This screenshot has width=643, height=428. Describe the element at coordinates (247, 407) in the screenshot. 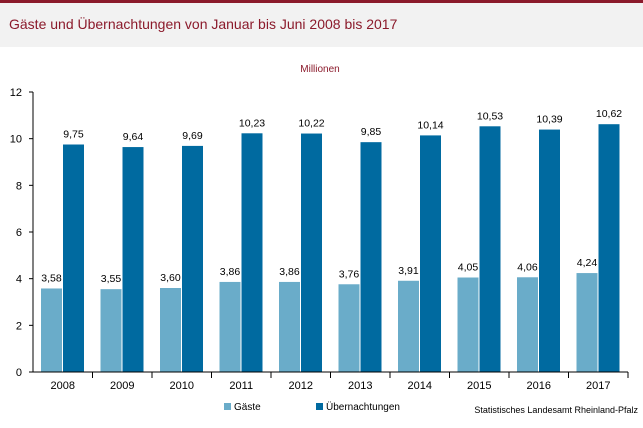

I see `legend-label-gaeste: Gäste` at that location.